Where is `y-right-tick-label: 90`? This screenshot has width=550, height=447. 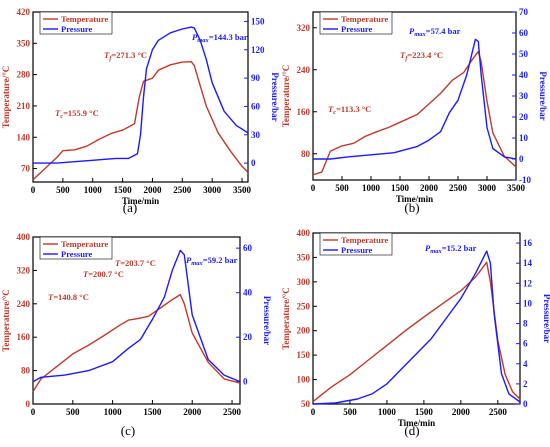
y-right-tick-label: 90 is located at coordinates (256, 78).